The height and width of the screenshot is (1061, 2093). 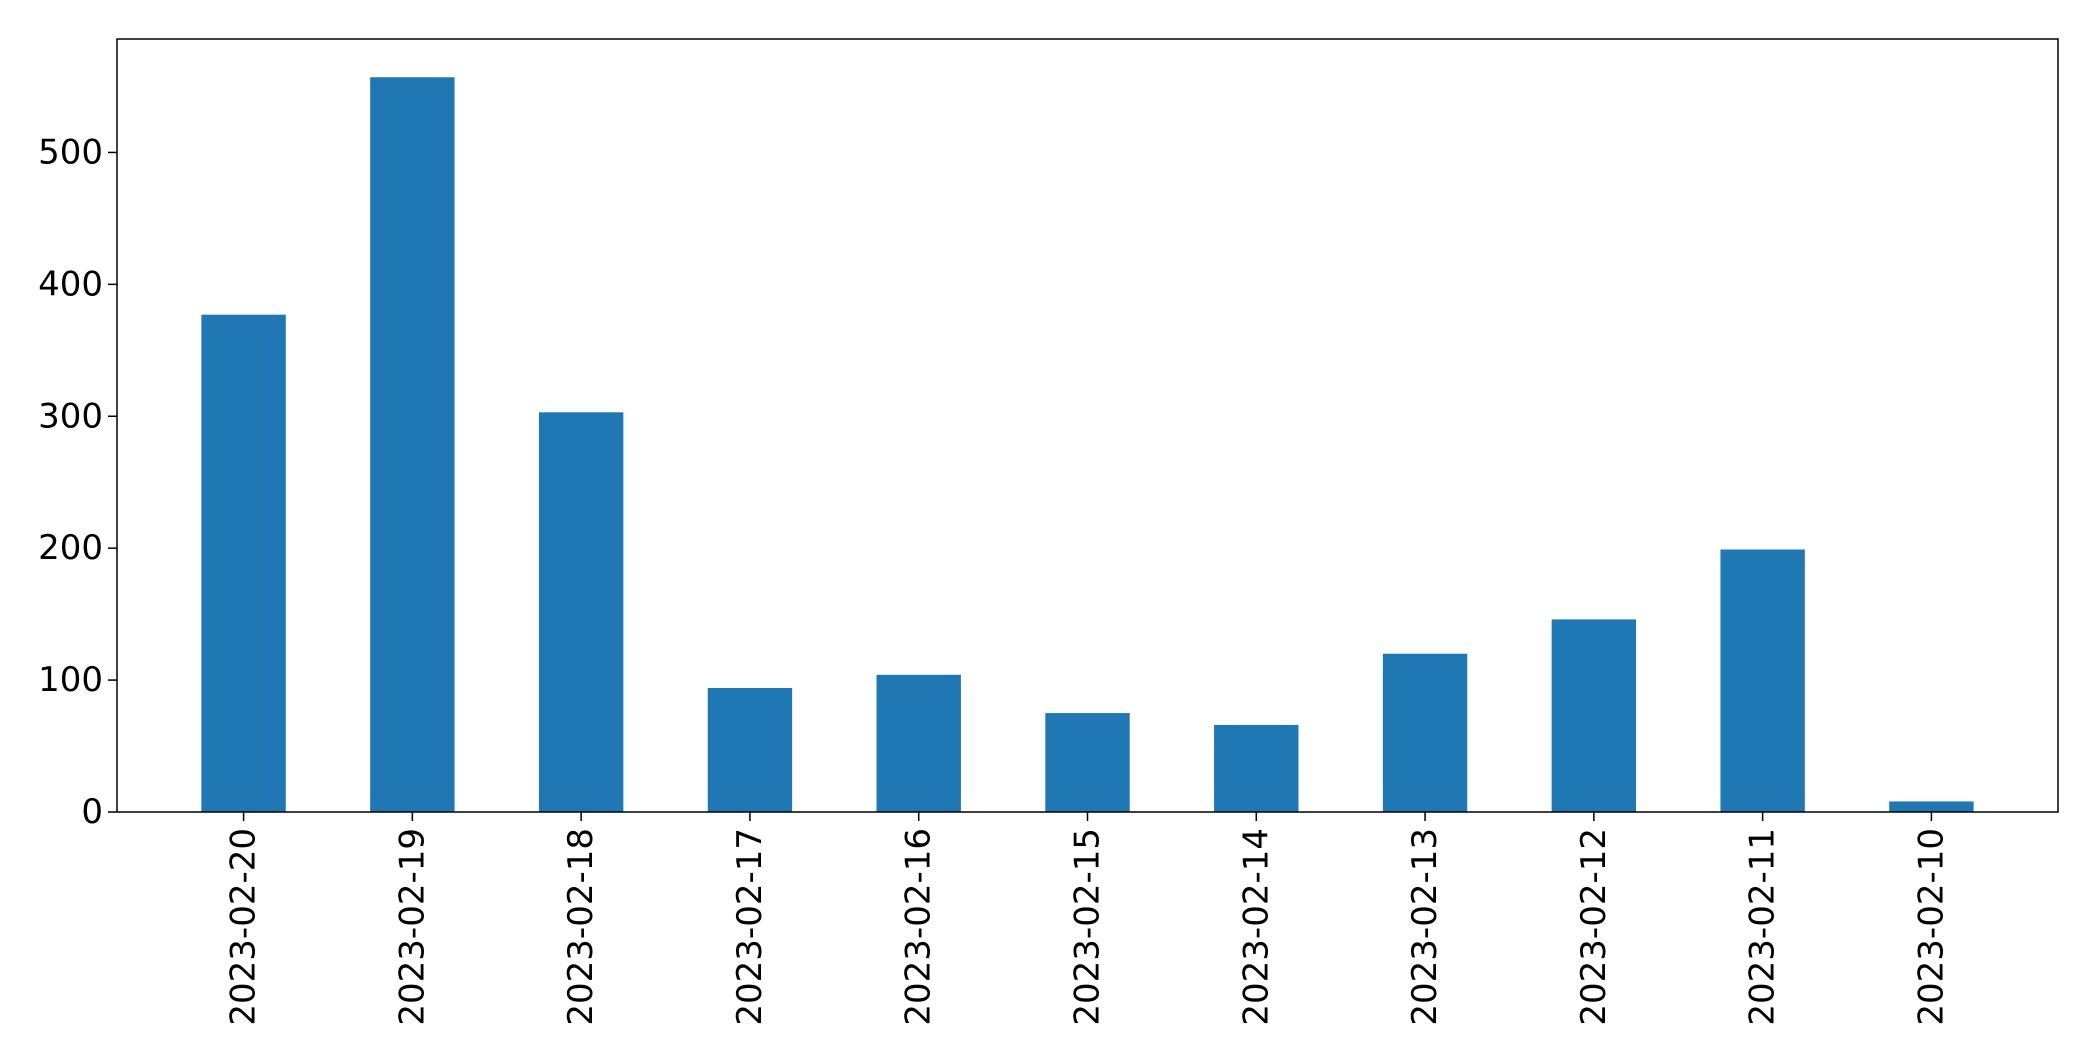 What do you see at coordinates (244, 927) in the screenshot?
I see `x-tick-label-2023-02-20: 2023-02-20` at bounding box center [244, 927].